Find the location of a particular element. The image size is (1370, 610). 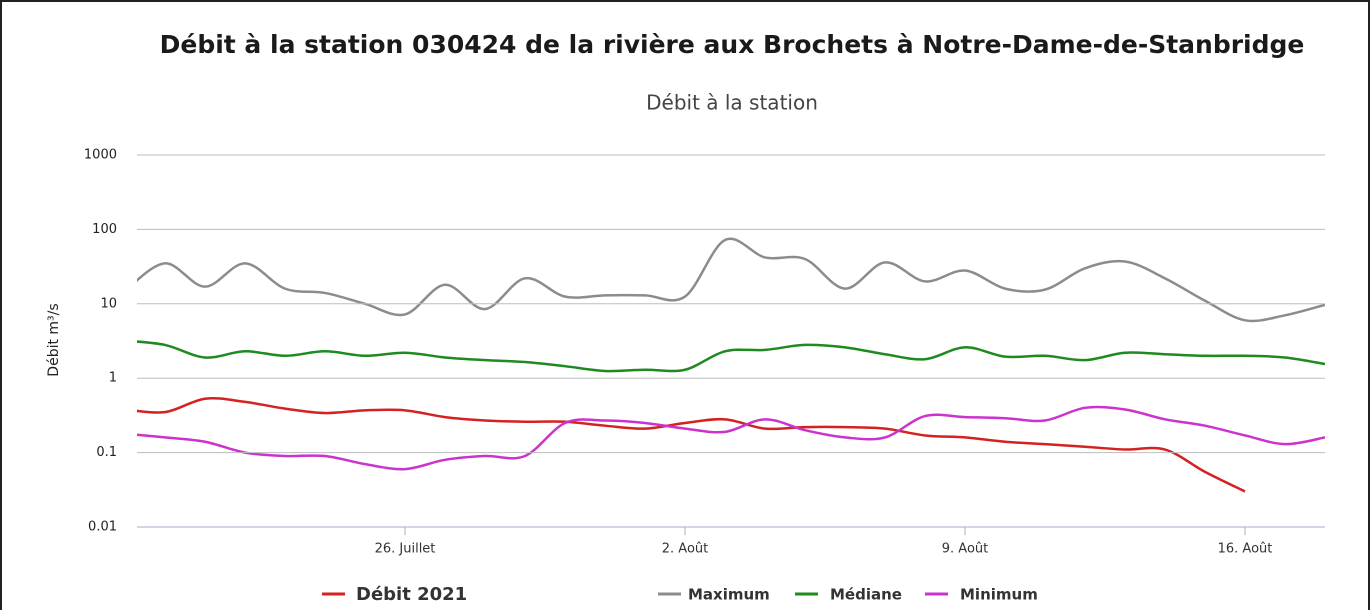

y-tick-label: 100 is located at coordinates (104, 229).